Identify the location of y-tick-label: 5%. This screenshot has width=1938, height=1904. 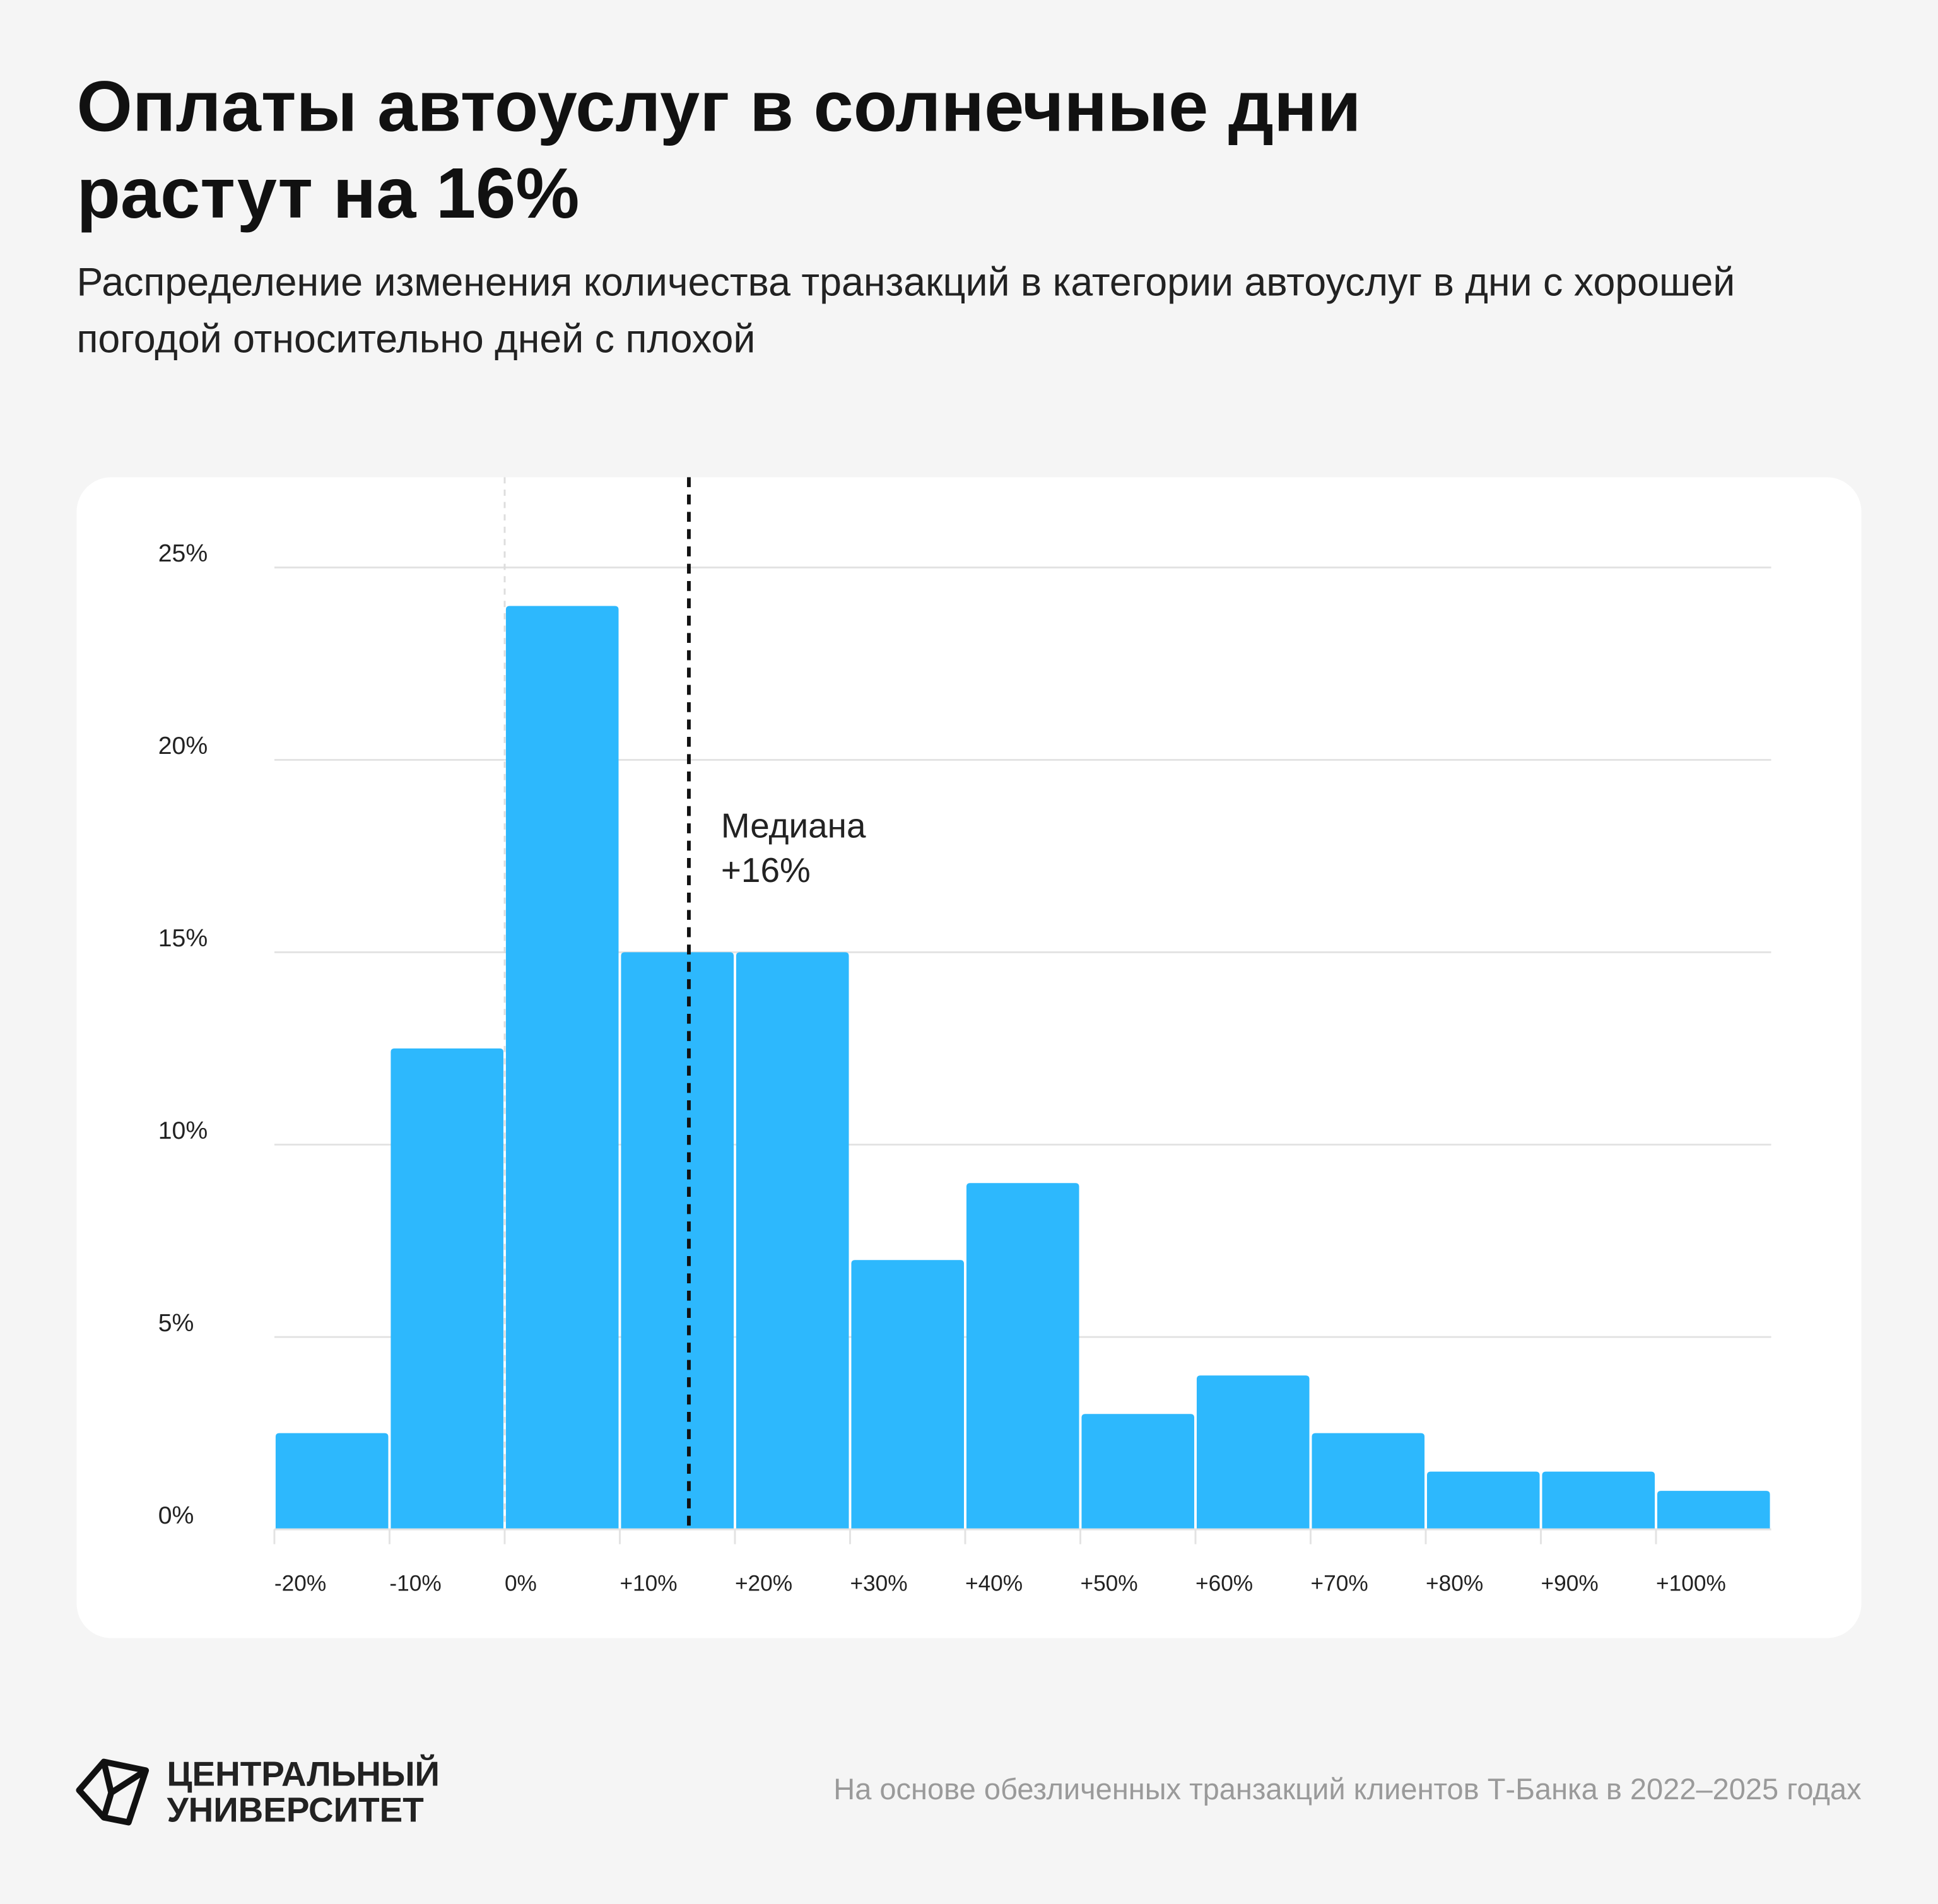
(176, 1323).